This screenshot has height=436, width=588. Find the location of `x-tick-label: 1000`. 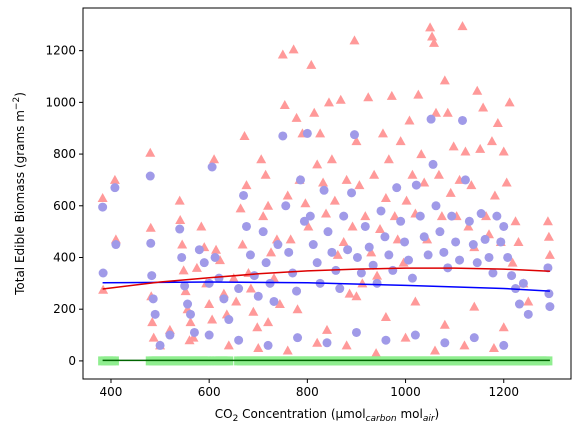

x-tick-label: 1000 is located at coordinates (405, 392).